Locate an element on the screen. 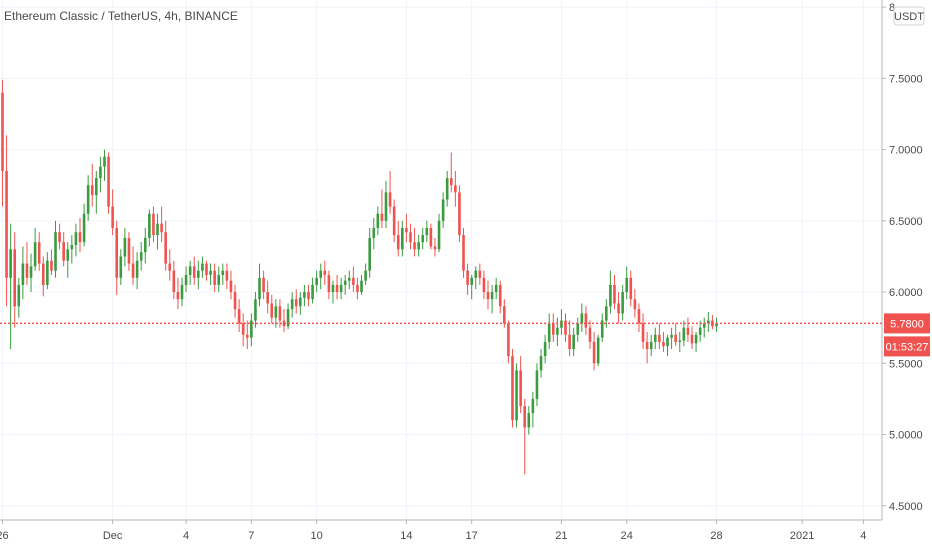 This screenshot has height=550, width=932. x-tick-label: 4 is located at coordinates (186, 536).